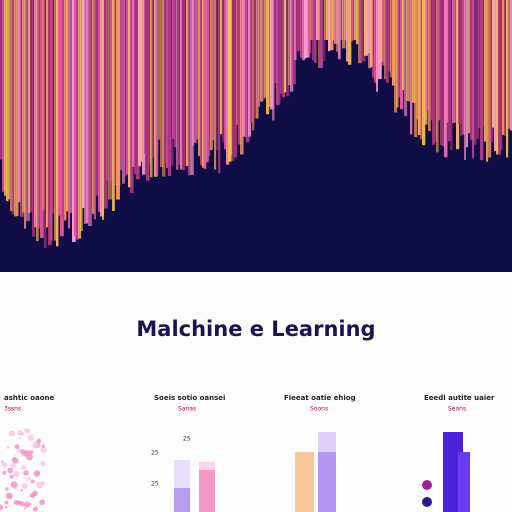  Describe the element at coordinates (29, 398) in the screenshot. I see `panel-heading: ashtic oaone` at that location.